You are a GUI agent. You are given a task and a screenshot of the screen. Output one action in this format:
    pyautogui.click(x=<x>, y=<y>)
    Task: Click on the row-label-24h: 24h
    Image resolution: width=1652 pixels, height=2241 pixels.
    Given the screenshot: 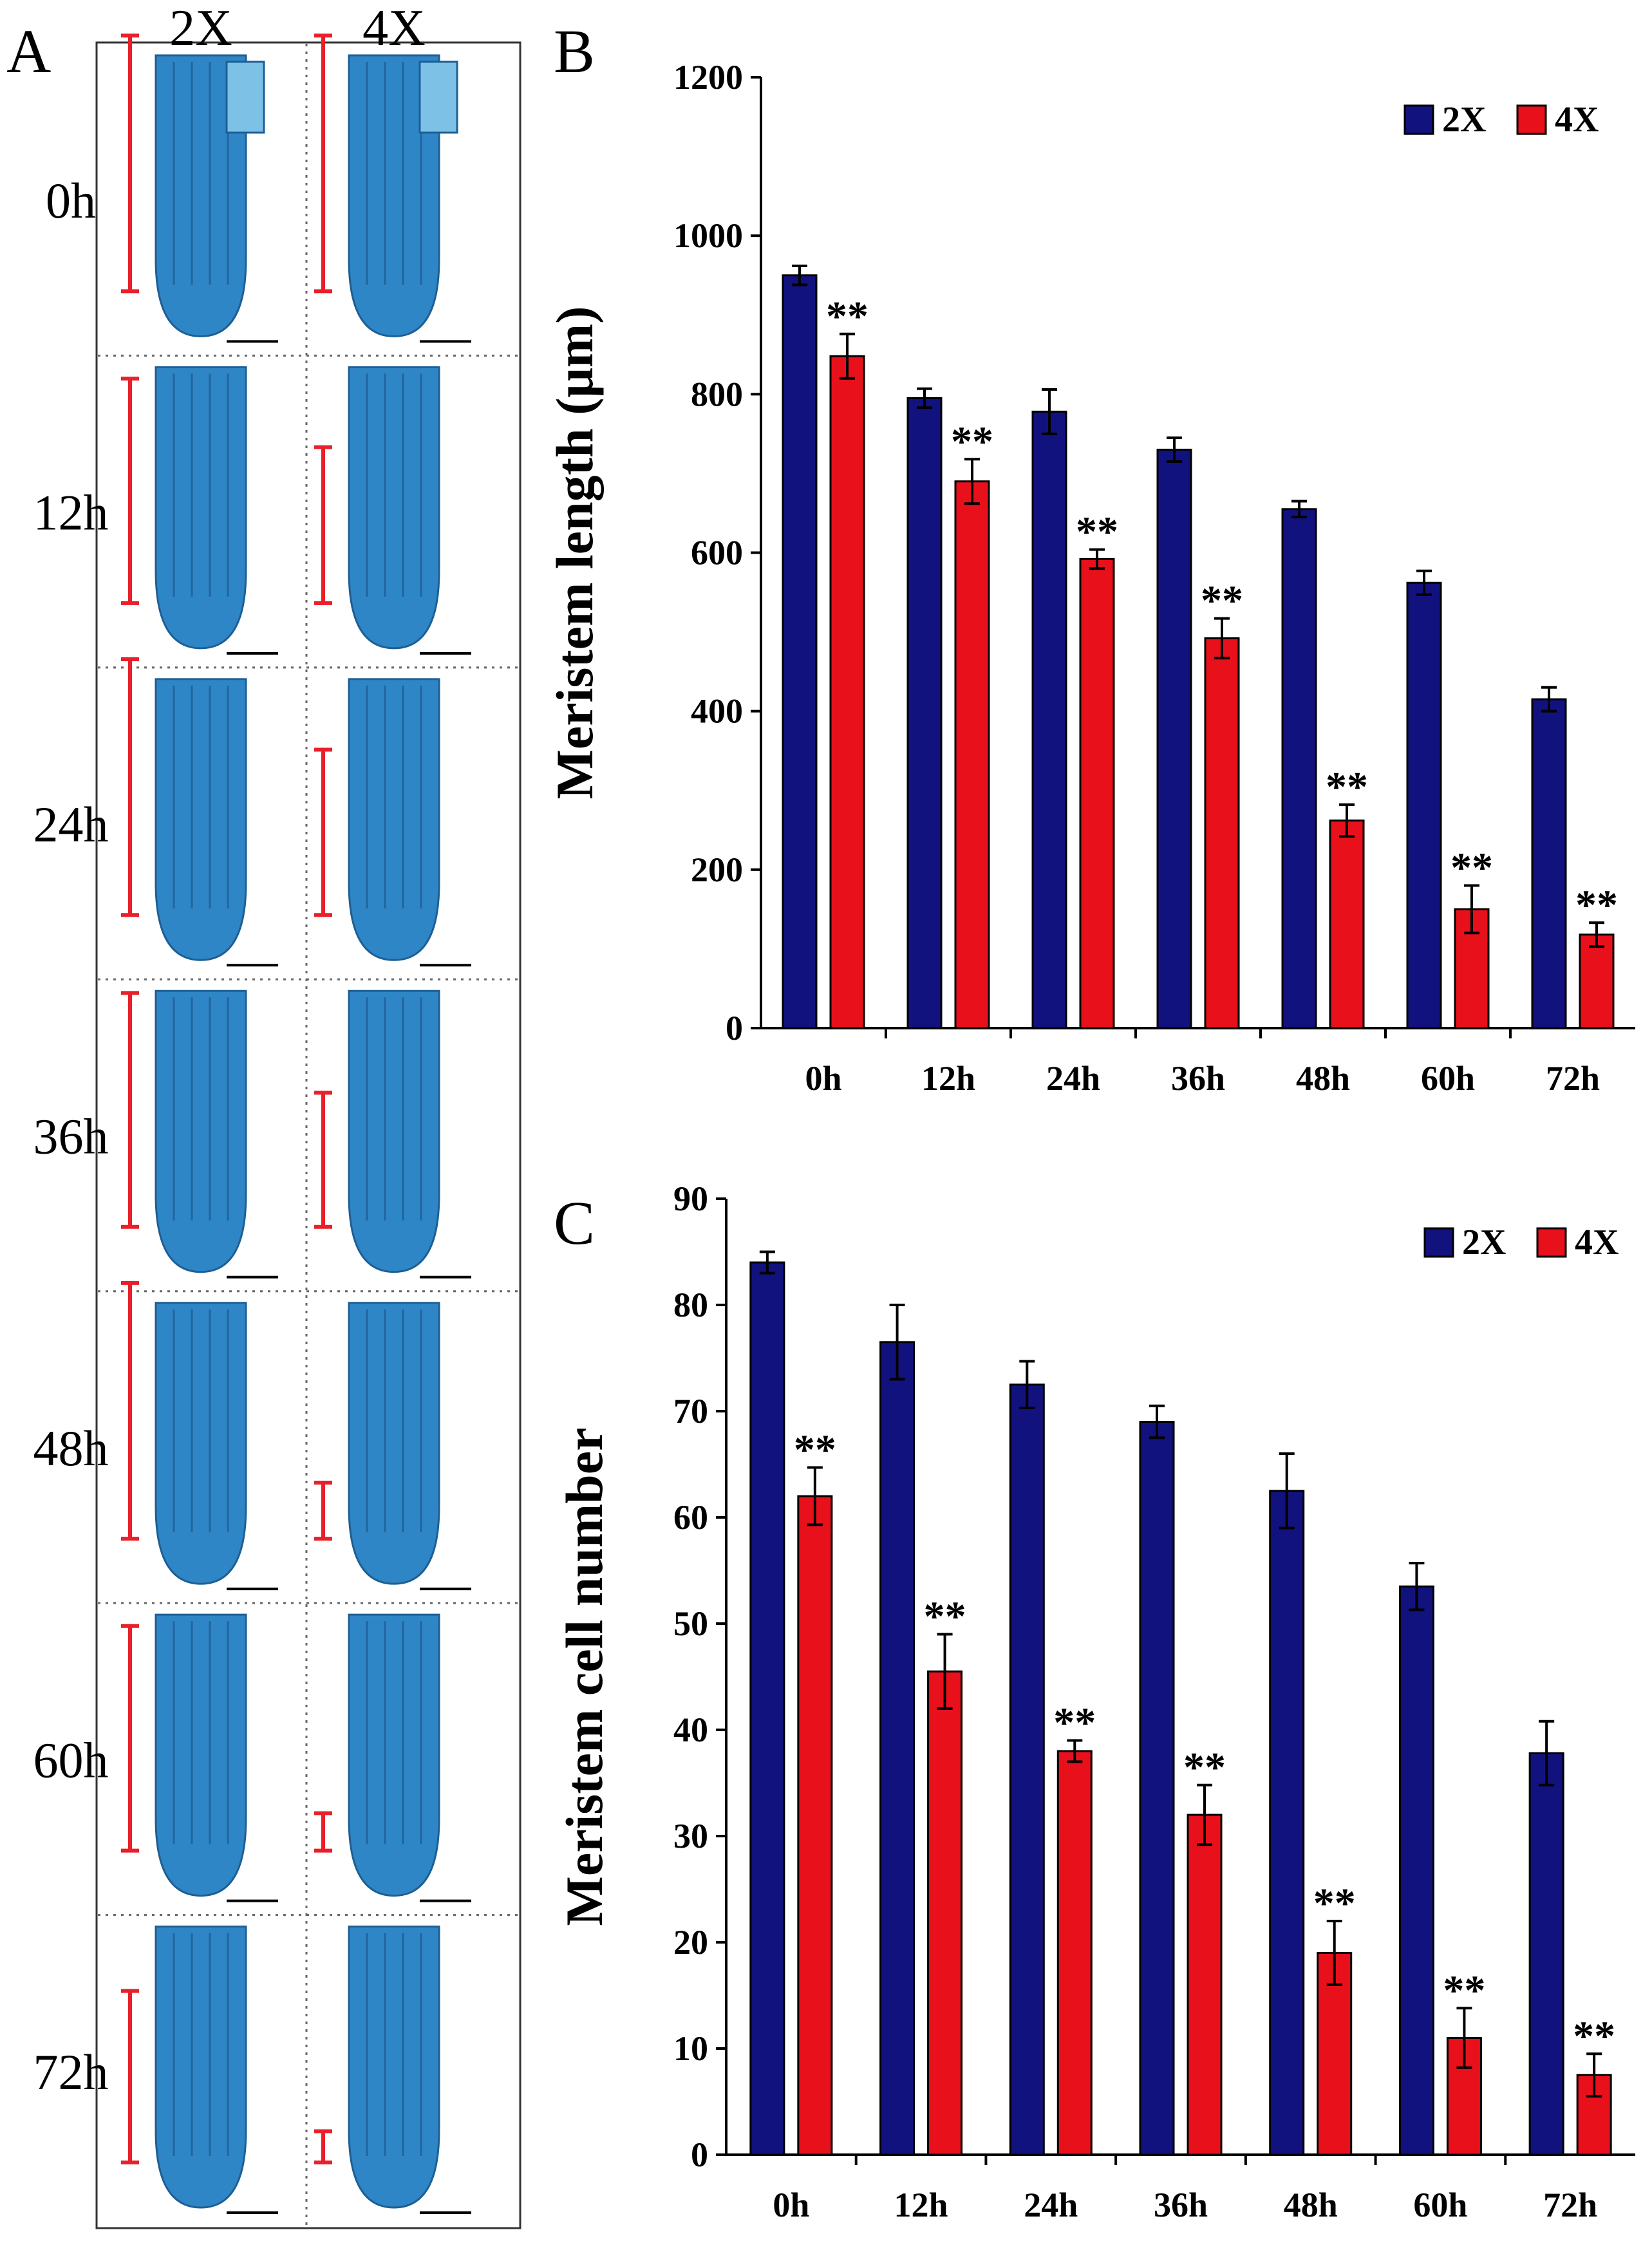 What is the action you would take?
    pyautogui.click(x=71, y=824)
    